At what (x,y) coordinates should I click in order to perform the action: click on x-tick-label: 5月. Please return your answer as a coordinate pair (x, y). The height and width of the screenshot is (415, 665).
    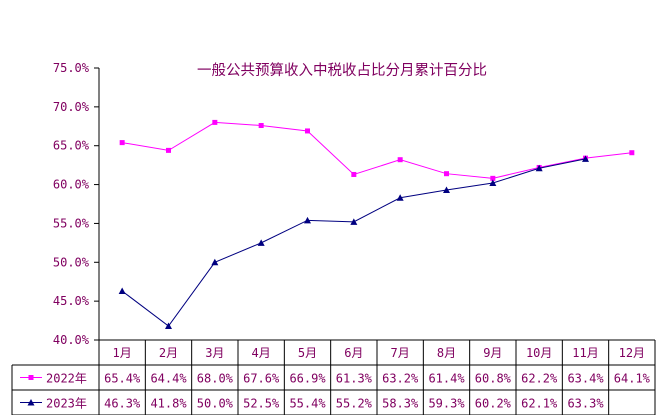
    Looking at the image, I should click on (307, 353).